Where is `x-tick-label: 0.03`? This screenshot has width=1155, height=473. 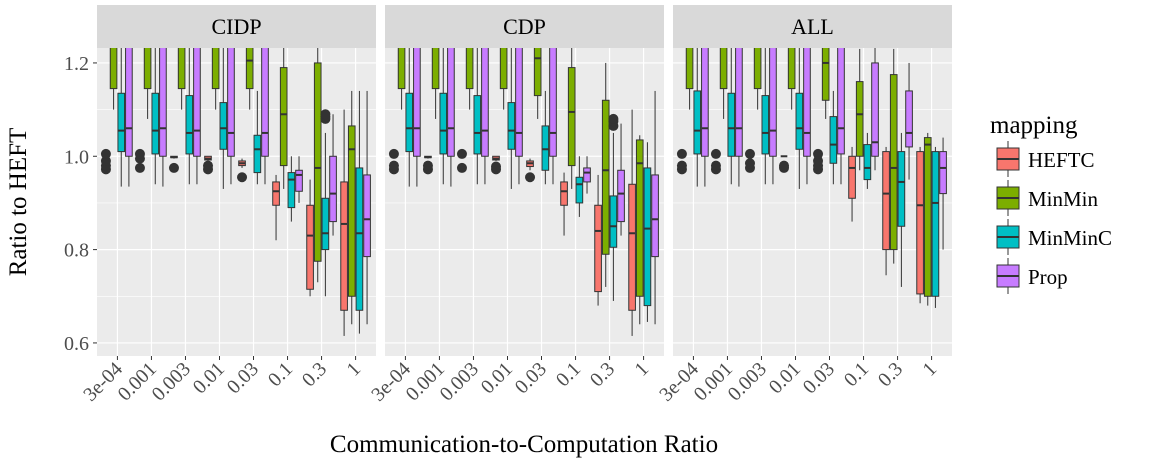
x-tick-label: 0.03 is located at coordinates (819, 378).